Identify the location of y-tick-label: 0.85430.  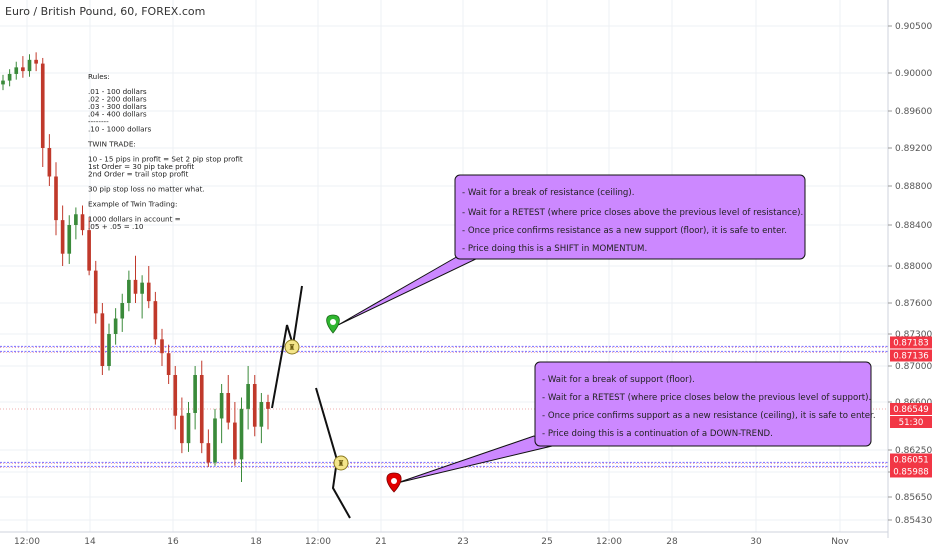
(913, 521).